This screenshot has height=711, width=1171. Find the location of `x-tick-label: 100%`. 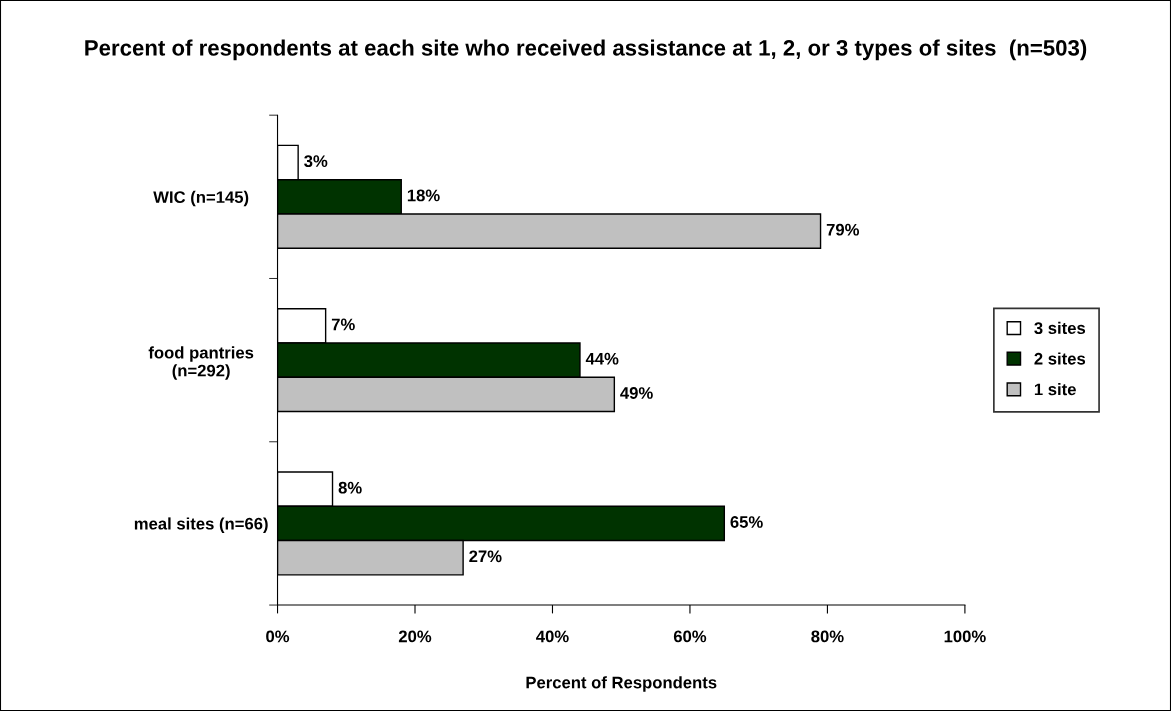

x-tick-label: 100% is located at coordinates (965, 636).